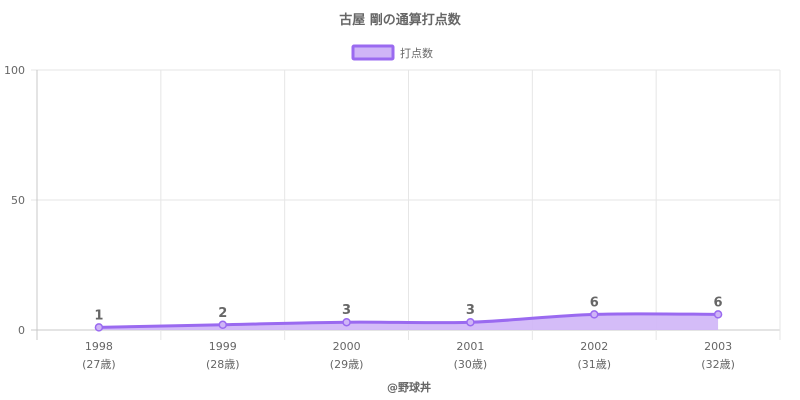 This screenshot has width=800, height=400. I want to click on x-tick-label: 2000, so click(347, 346).